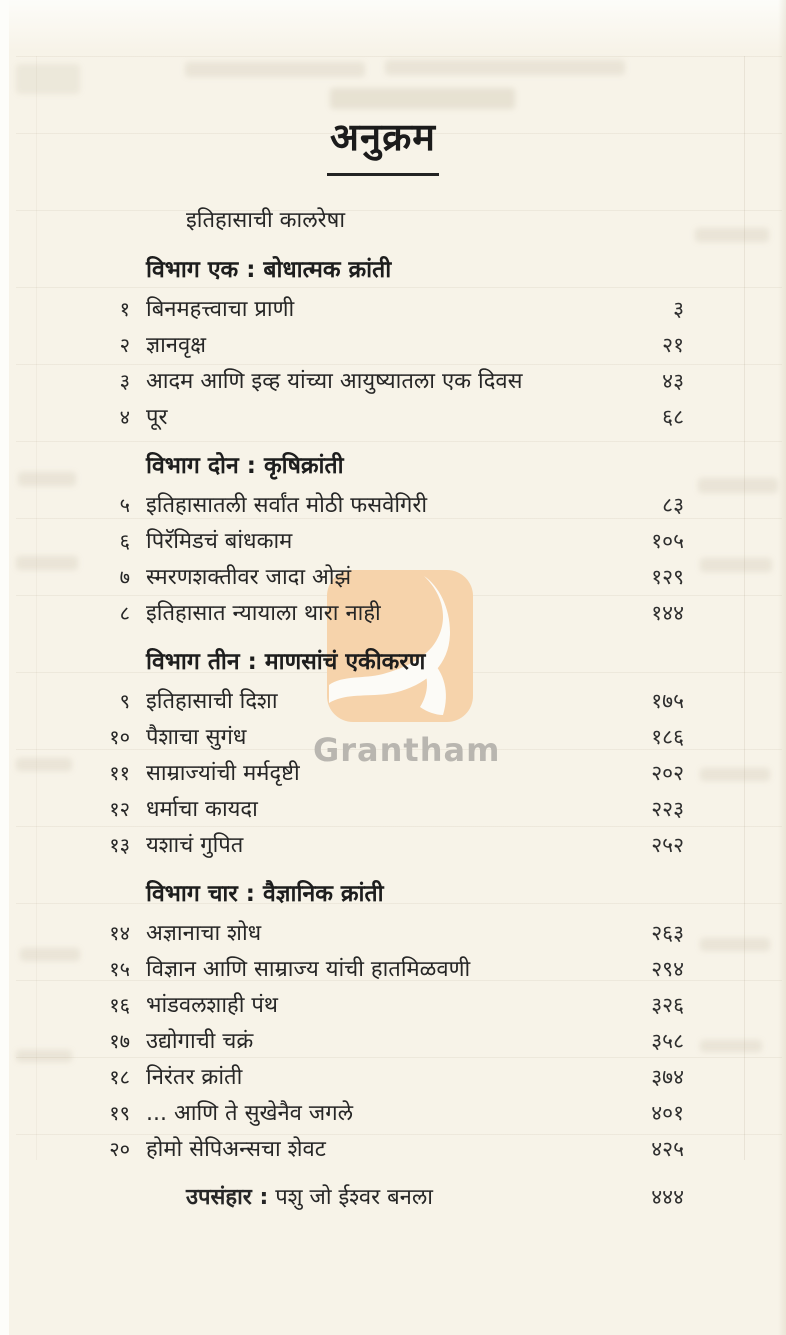  What do you see at coordinates (383, 137) in the screenshot?
I see `page-title: अनुक्रम` at bounding box center [383, 137].